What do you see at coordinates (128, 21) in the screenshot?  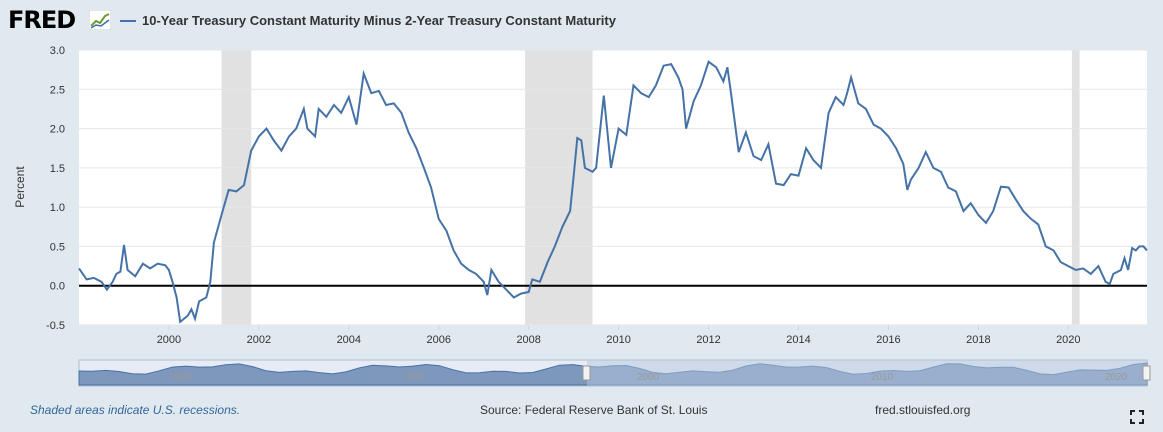 I see `legend-series-swatch` at bounding box center [128, 21].